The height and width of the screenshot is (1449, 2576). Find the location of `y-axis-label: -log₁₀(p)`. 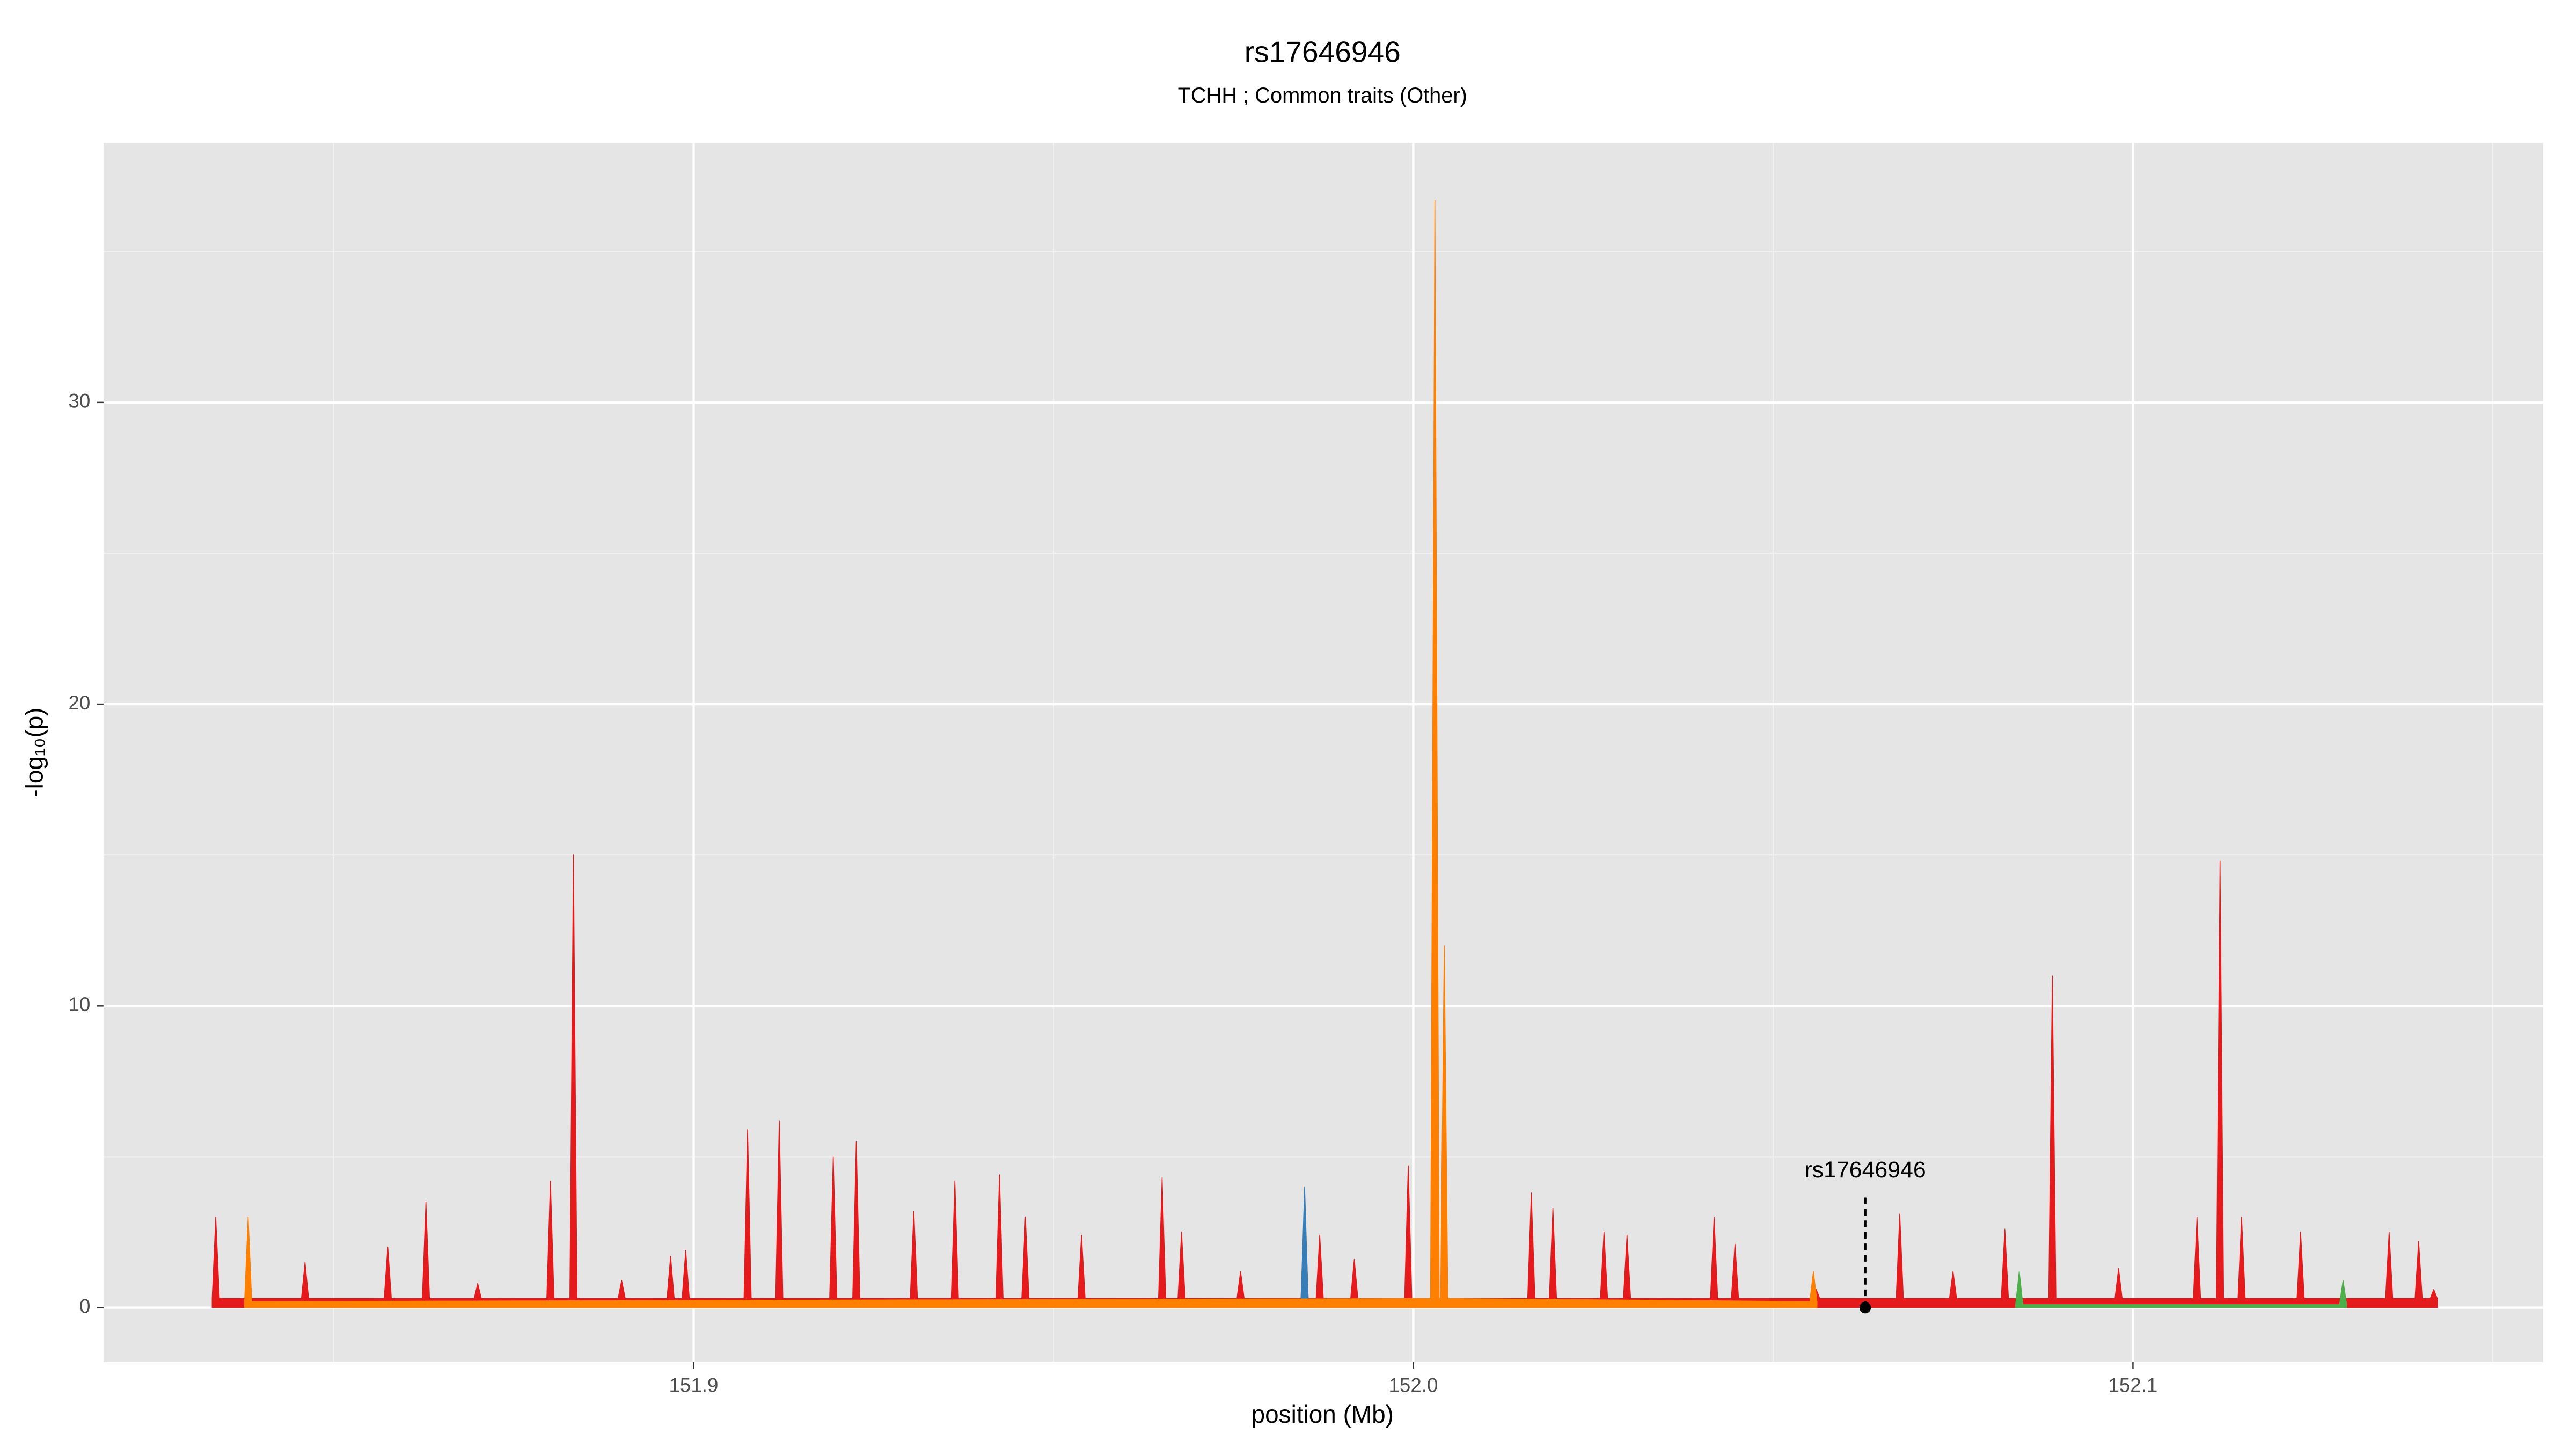

y-axis-label: -log₁₀(p) is located at coordinates (34, 752).